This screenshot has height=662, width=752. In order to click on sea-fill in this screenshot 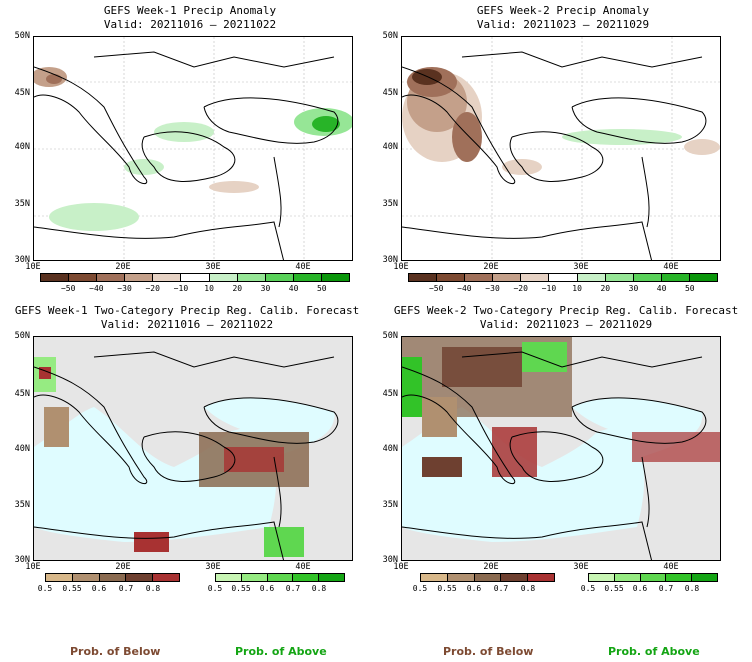, I will do `click(552, 469)`.